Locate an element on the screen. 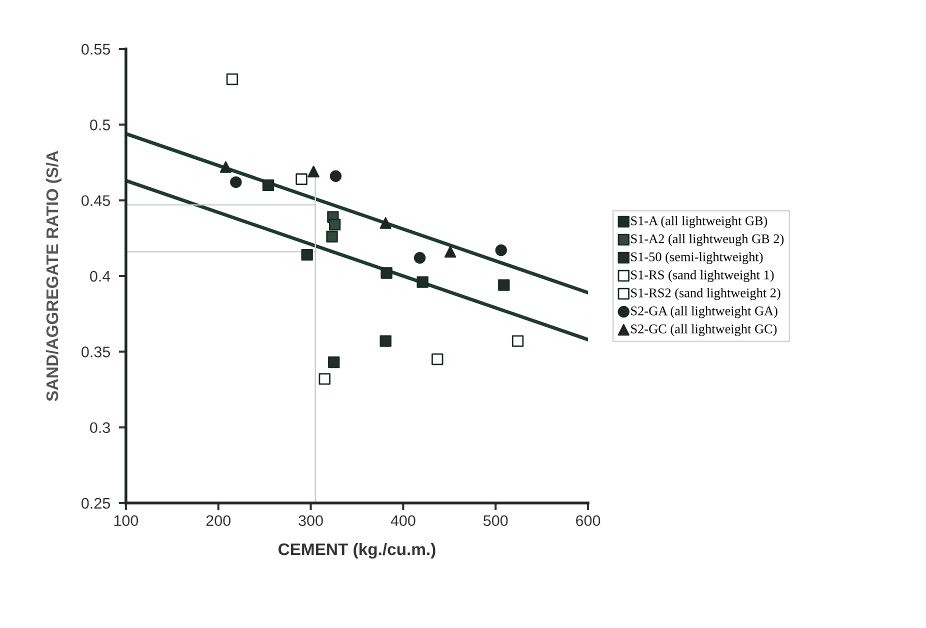  legend-label: S1-RS2 (sand lightweight 2) is located at coordinates (705, 294).